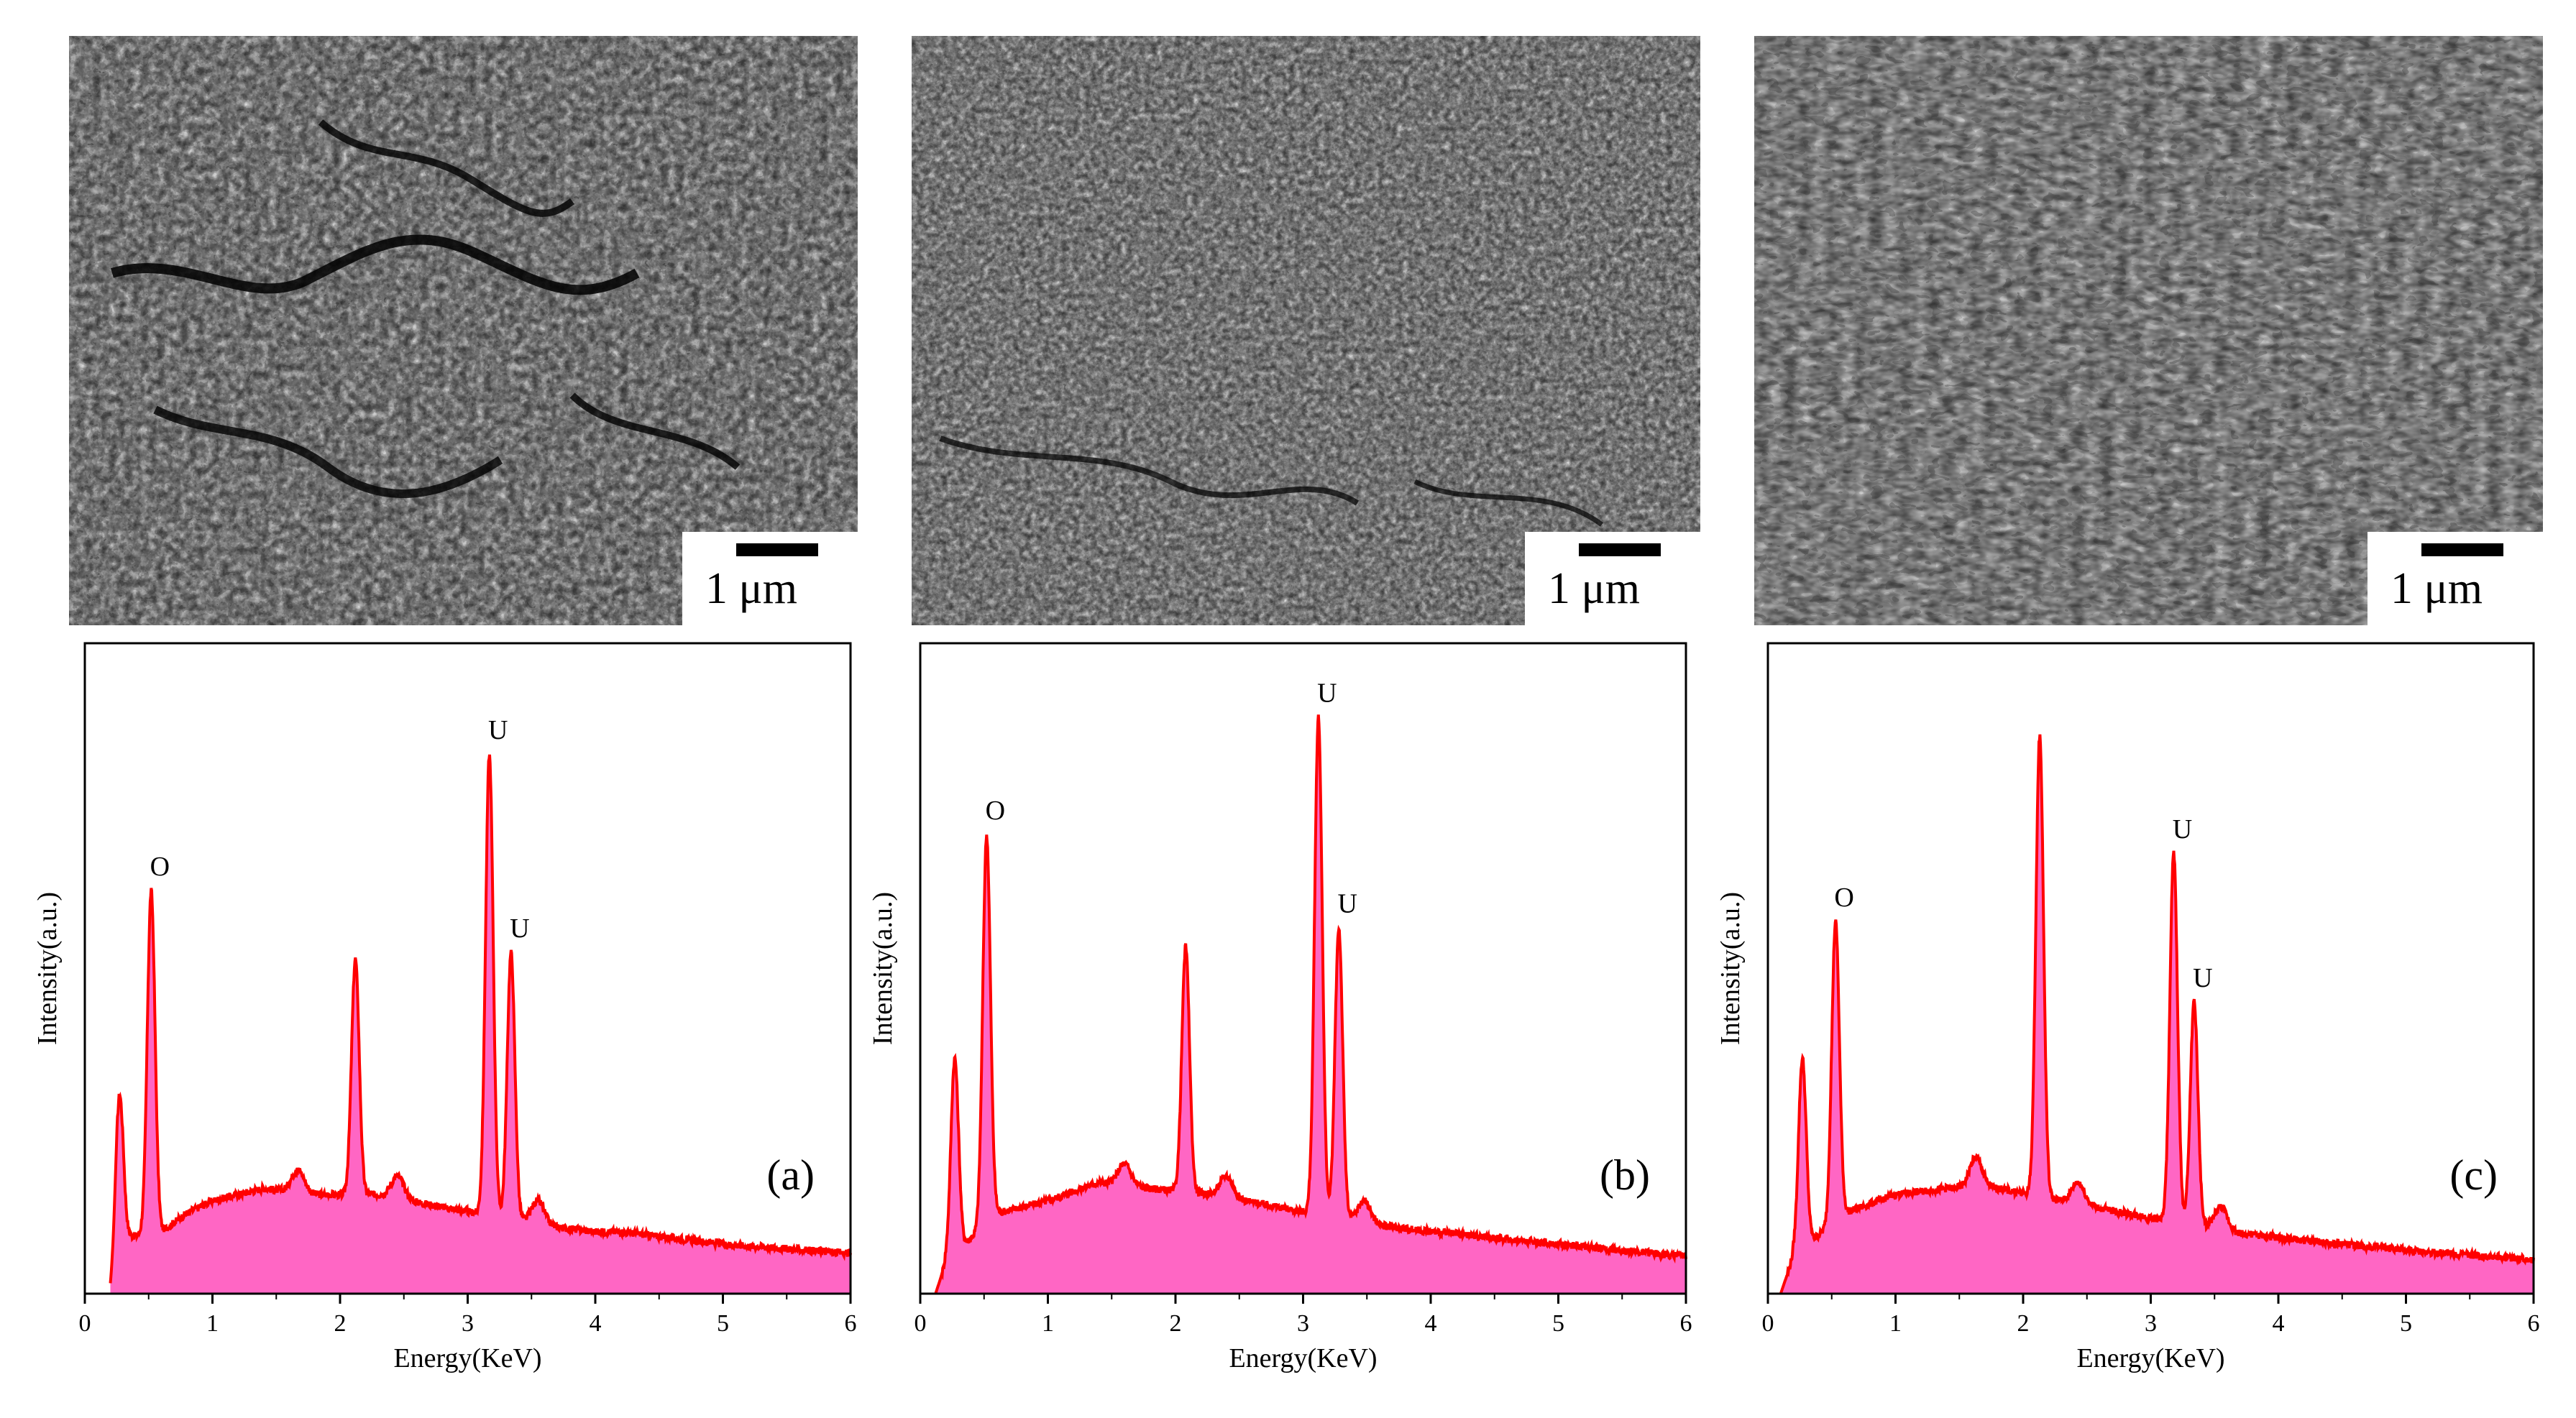 The height and width of the screenshot is (1418, 2576). I want to click on sem-texture-c, so click(2148, 330).